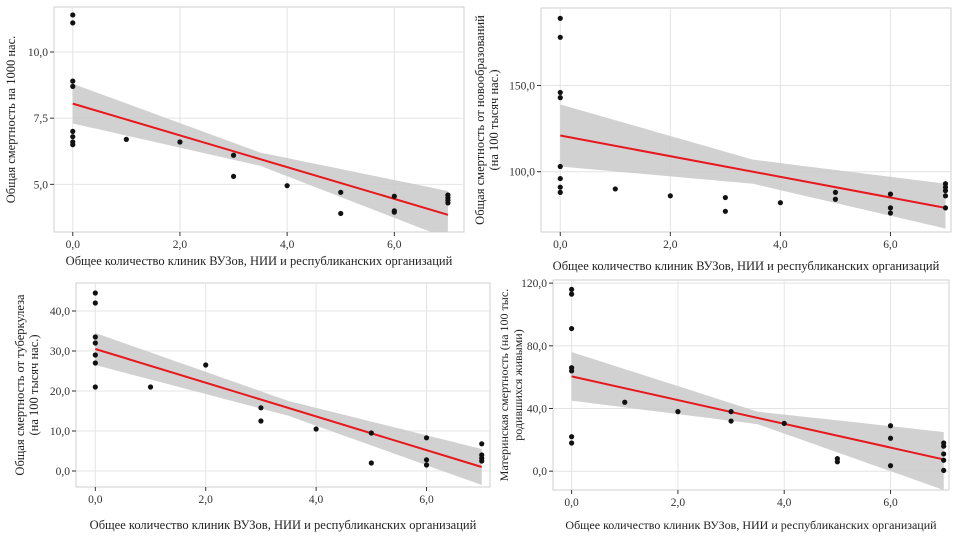  Describe the element at coordinates (494, 119) in the screenshot. I see `y-axis-title: (на 100 тысяч нас.)` at that location.